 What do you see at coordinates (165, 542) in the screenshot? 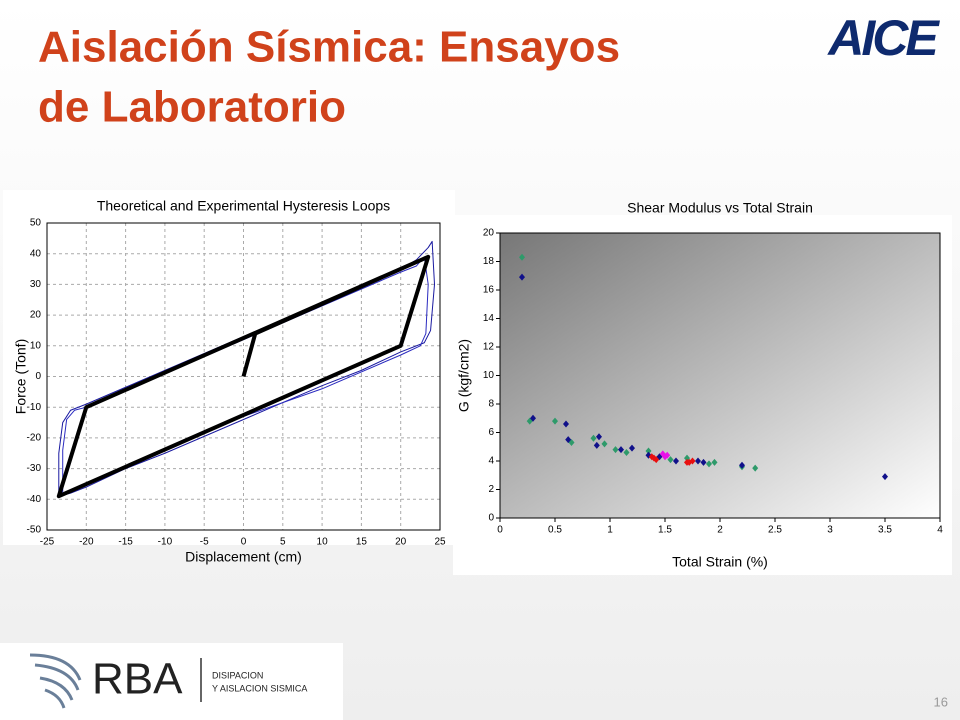
I see `x-tick-label: -10` at bounding box center [165, 542].